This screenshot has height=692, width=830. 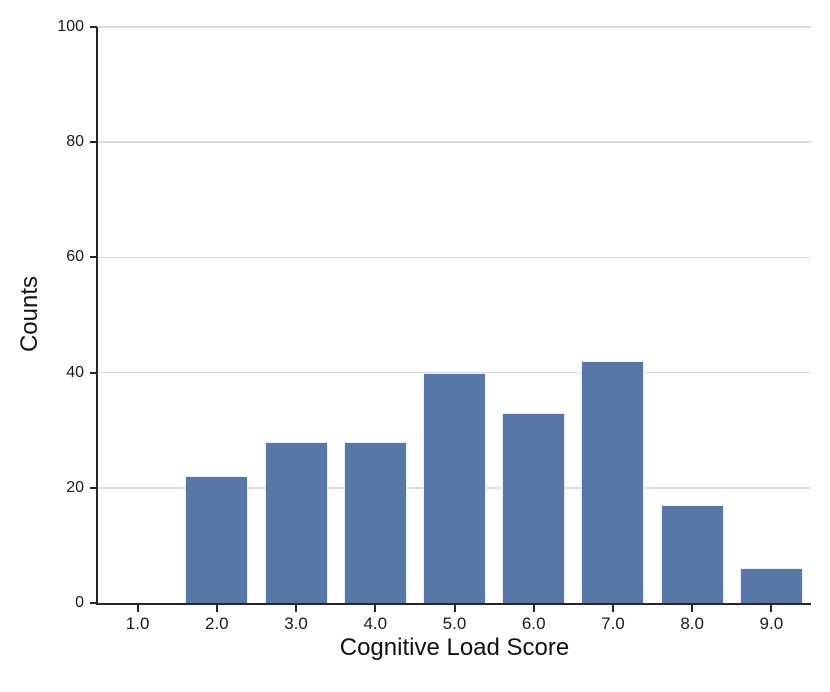 I want to click on x-tick-label: 3.0, so click(x=296, y=623).